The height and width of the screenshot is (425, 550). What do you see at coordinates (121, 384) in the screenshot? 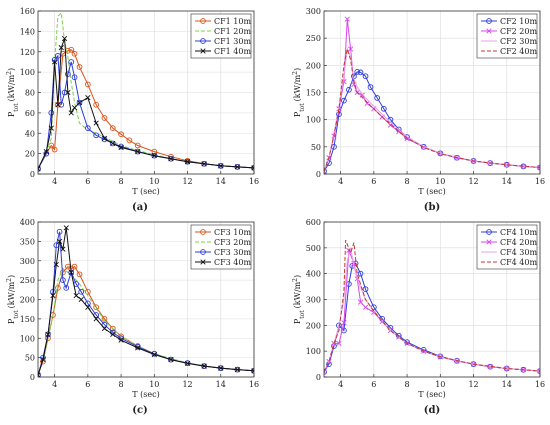
I see `x-tick-label: 8` at bounding box center [121, 384].